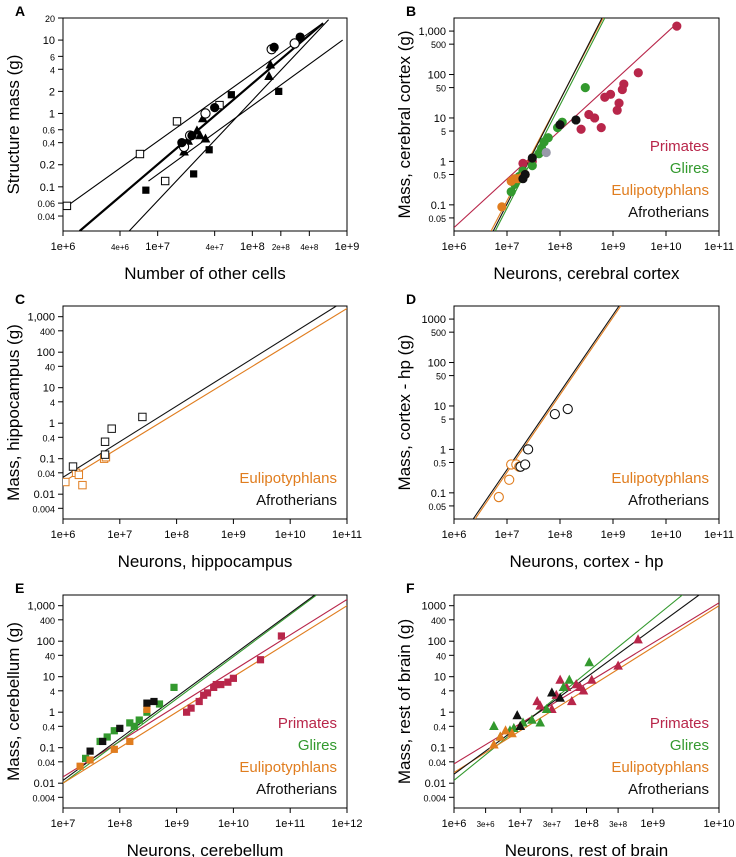 This screenshot has height=857, width=736. I want to click on point-filled-triangle, so click(200, 135).